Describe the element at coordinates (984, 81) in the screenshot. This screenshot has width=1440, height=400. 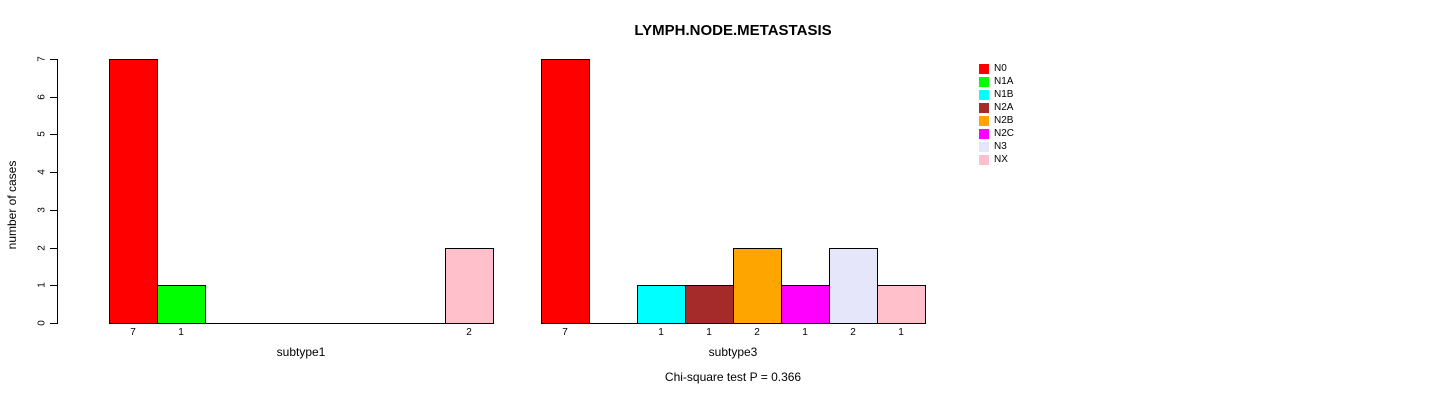
I see `legend-swatch-N1A` at that location.